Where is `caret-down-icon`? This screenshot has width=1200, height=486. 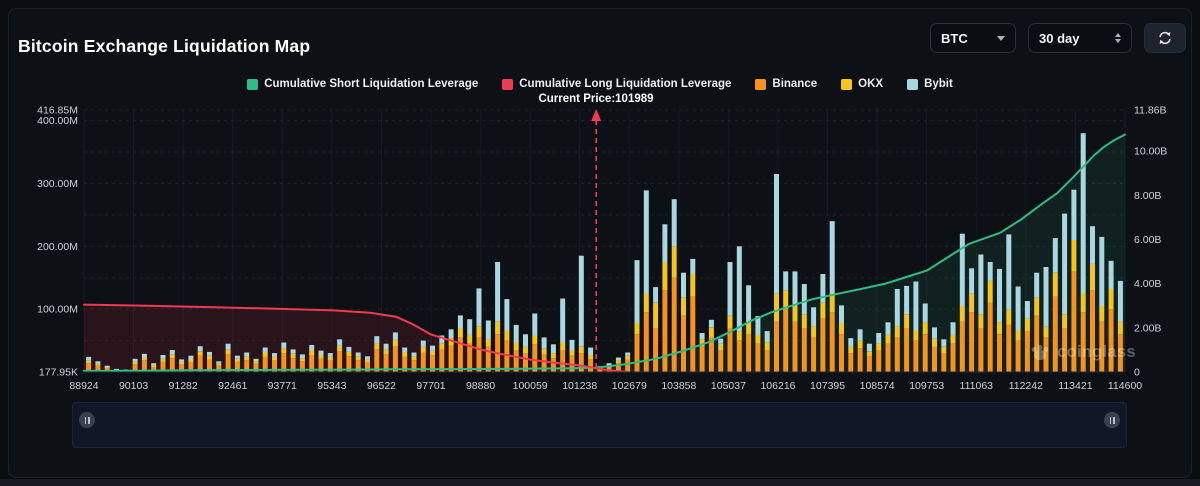 caret-down-icon is located at coordinates (1001, 38).